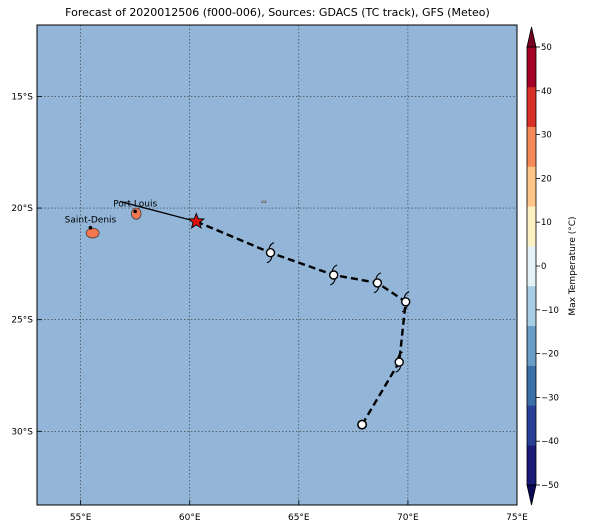  Describe the element at coordinates (546, 179) in the screenshot. I see `colorbar-tick-label: 20` at that location.